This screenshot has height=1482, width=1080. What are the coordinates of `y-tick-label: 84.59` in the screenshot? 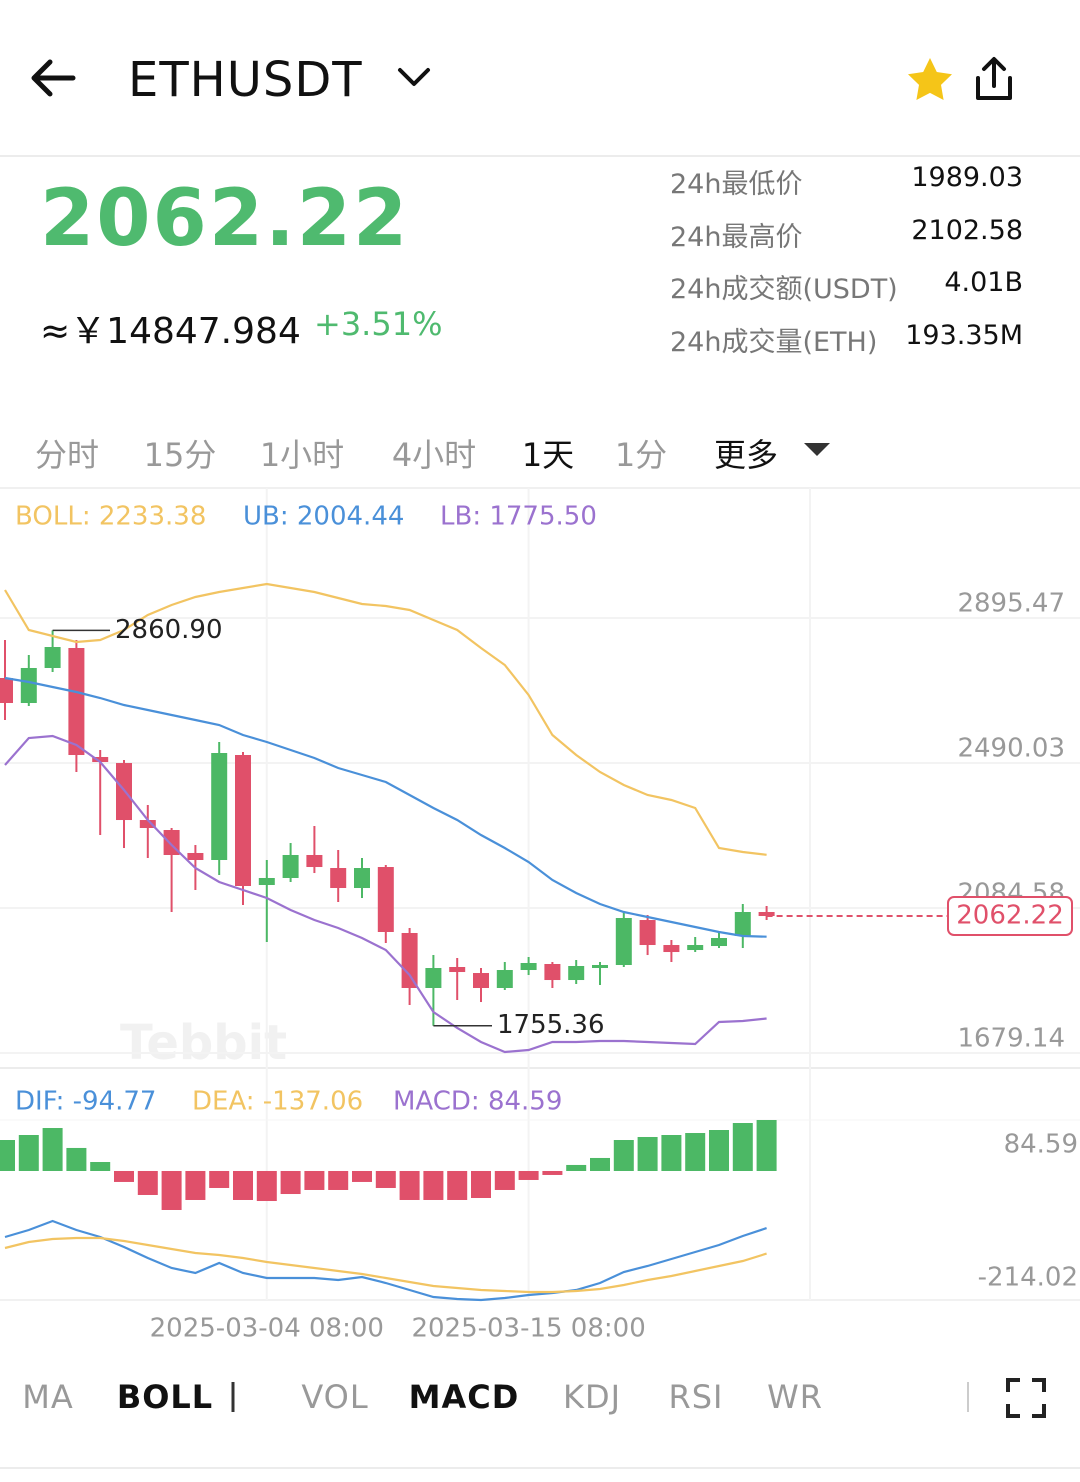 It's located at (1041, 1145).